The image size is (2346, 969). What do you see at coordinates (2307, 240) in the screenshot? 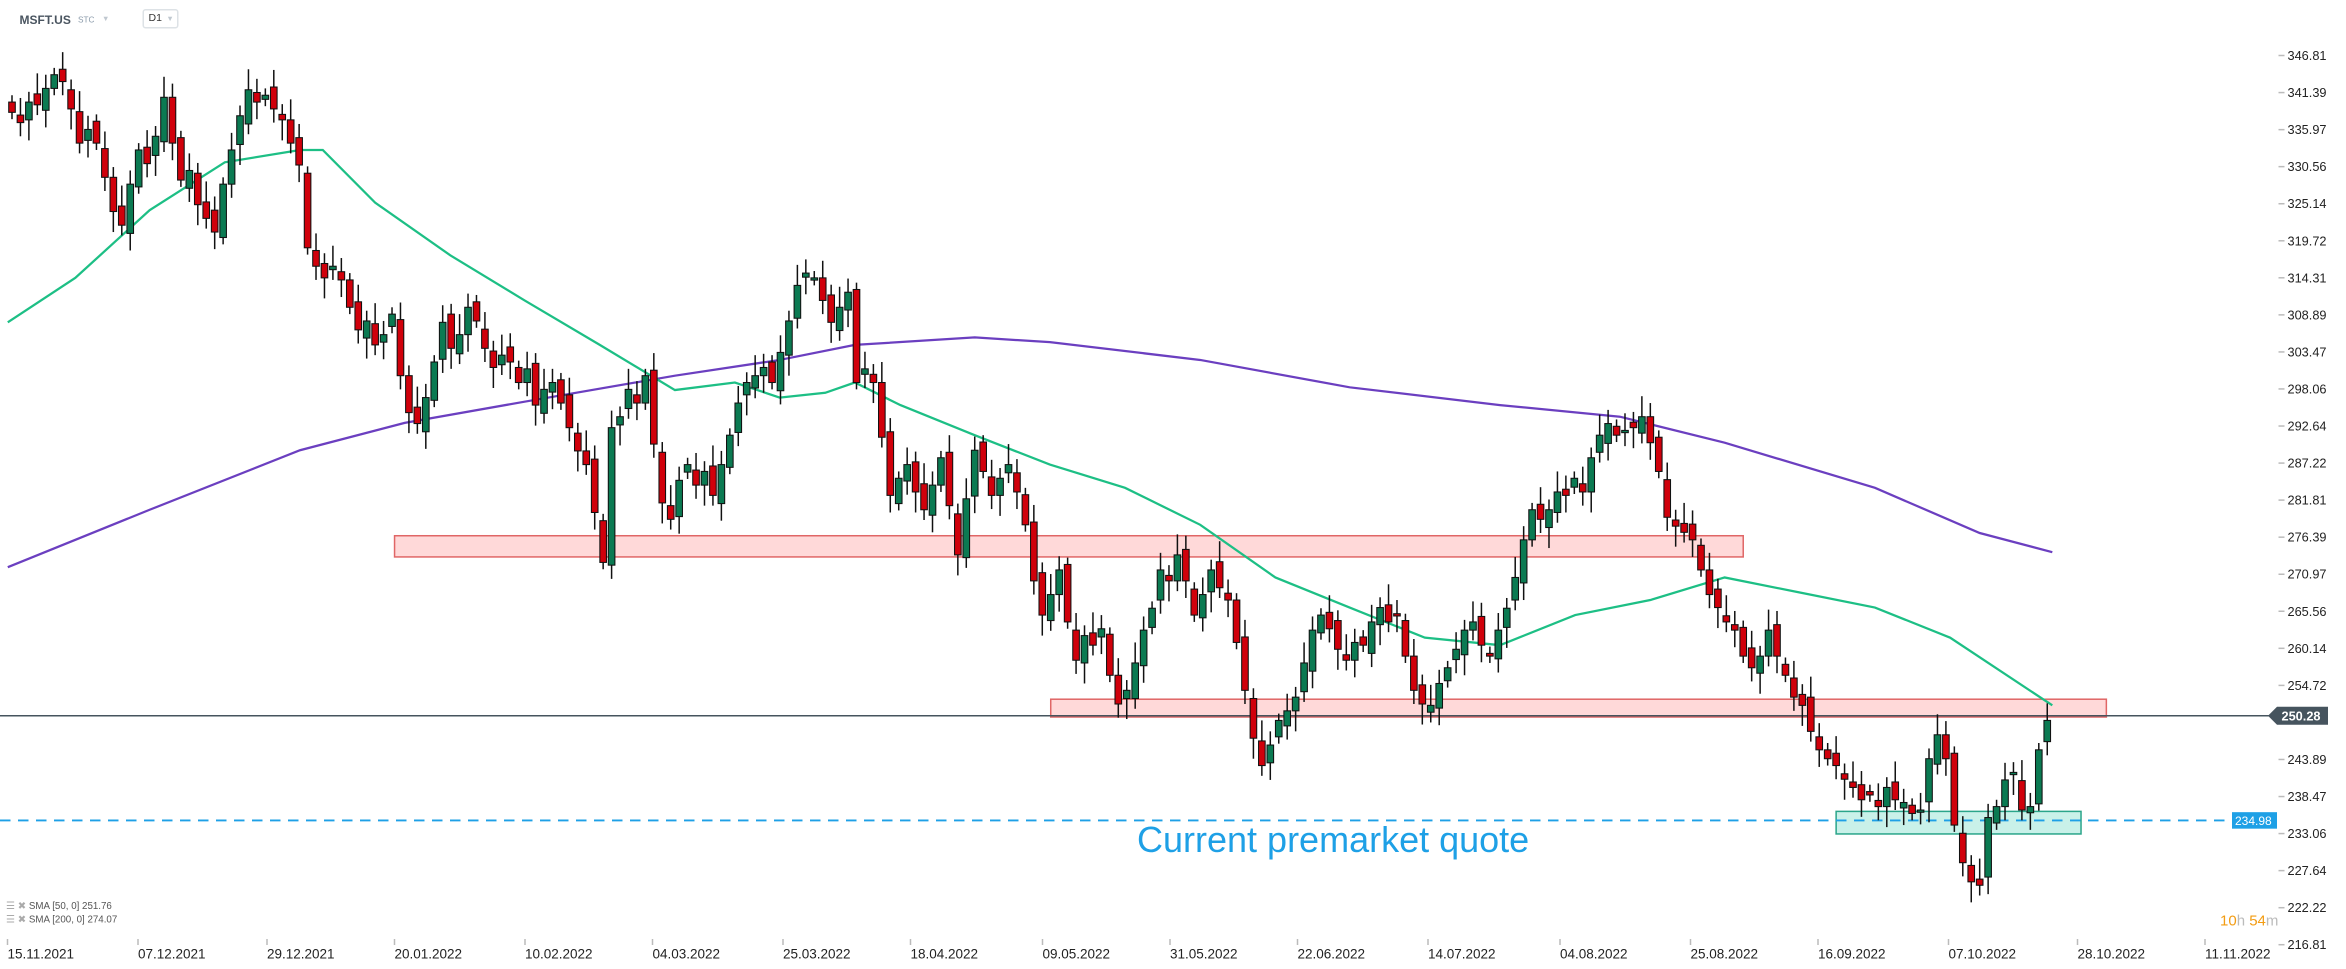
I see `y-tick-label: 319.72` at bounding box center [2307, 240].